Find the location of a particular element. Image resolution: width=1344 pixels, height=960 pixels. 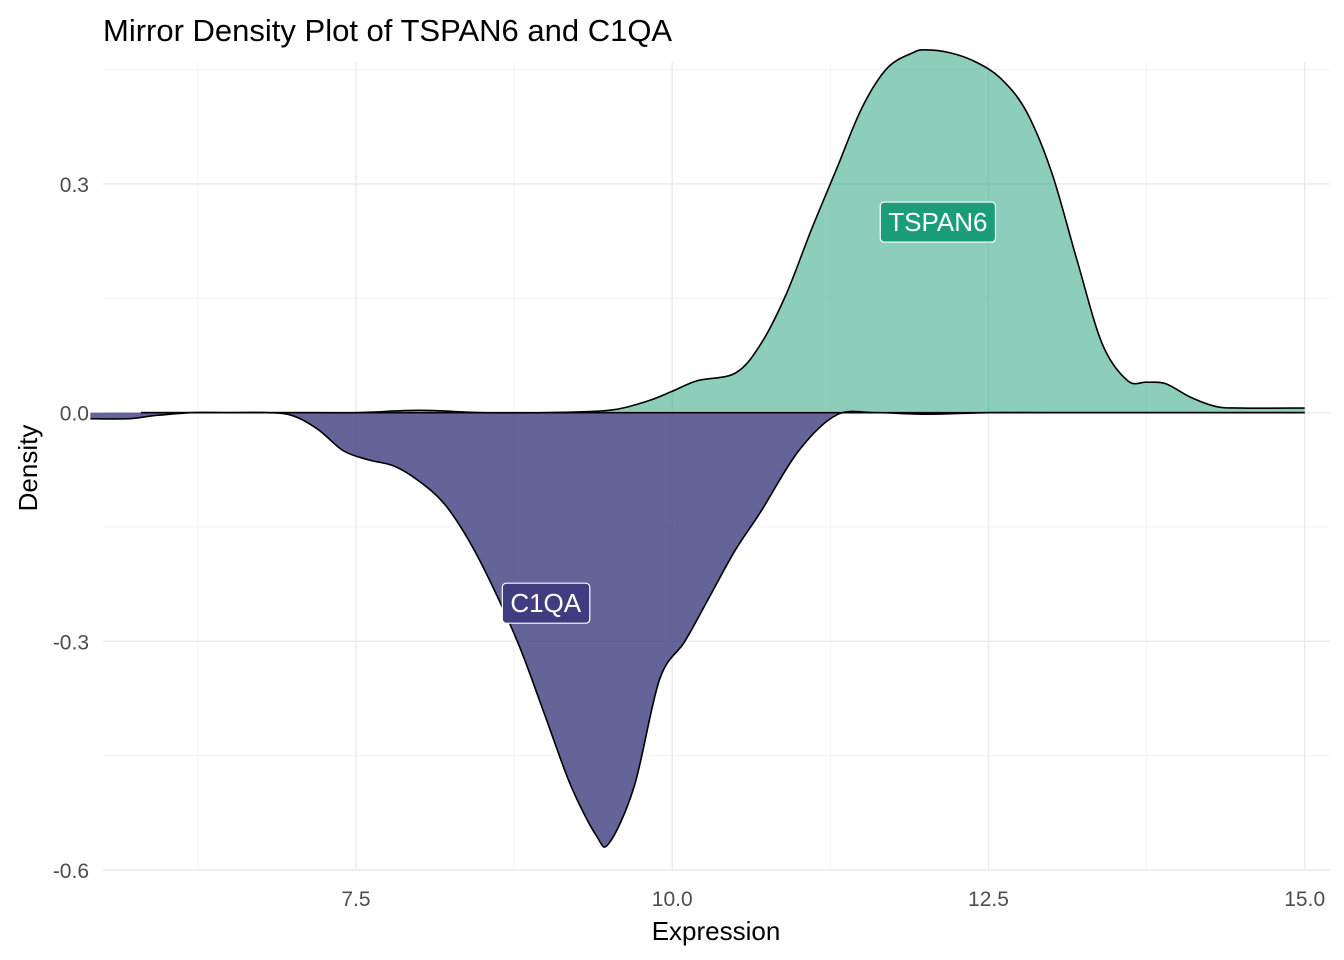

c1qa-label-box is located at coordinates (546, 603).